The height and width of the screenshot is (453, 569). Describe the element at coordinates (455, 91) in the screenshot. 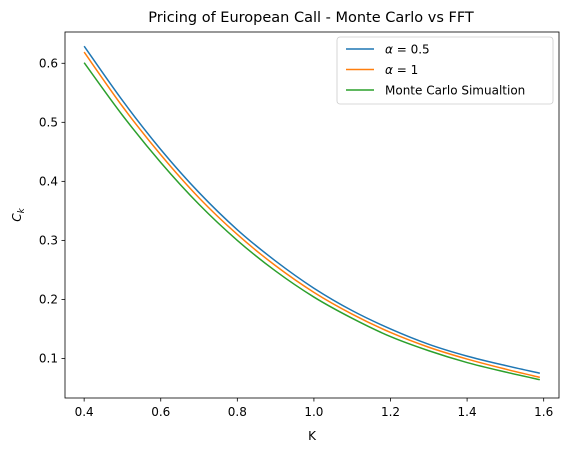

I see `legend-label-3: Monte Carlo Simualtion` at that location.